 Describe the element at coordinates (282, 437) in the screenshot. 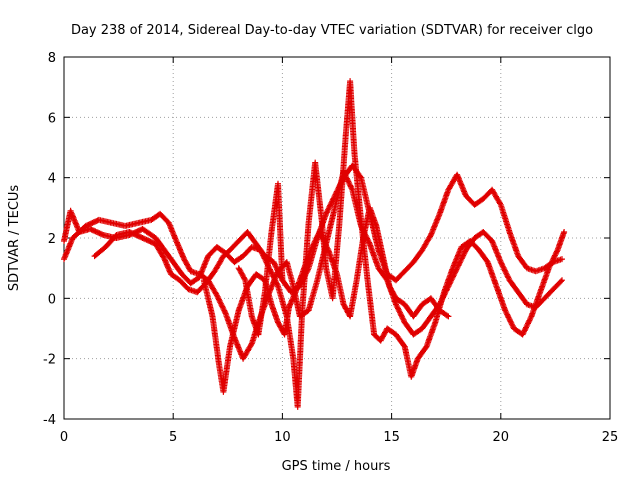

I see `x-tick-label: 10` at that location.